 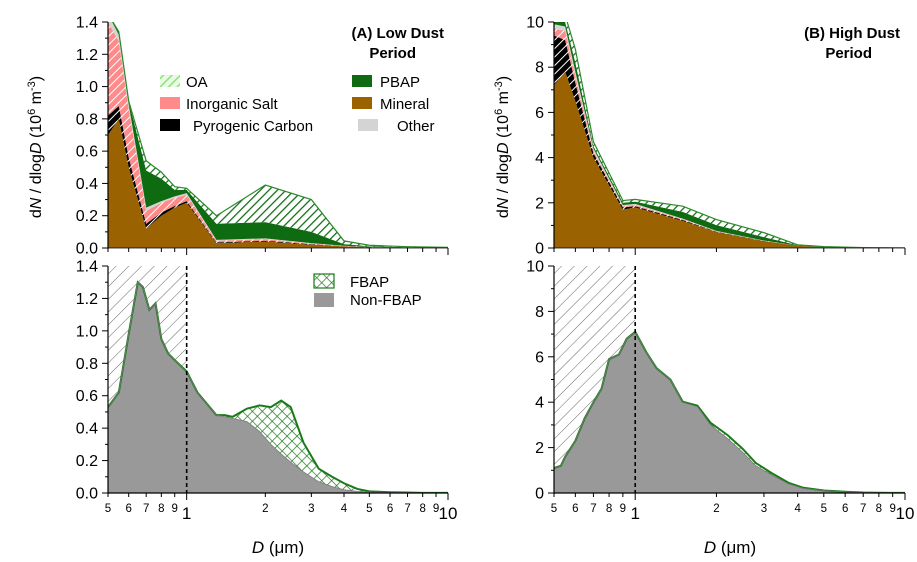 What do you see at coordinates (232, 104) in the screenshot?
I see `legend-label-inorganic-salt: Inorganic Salt` at bounding box center [232, 104].